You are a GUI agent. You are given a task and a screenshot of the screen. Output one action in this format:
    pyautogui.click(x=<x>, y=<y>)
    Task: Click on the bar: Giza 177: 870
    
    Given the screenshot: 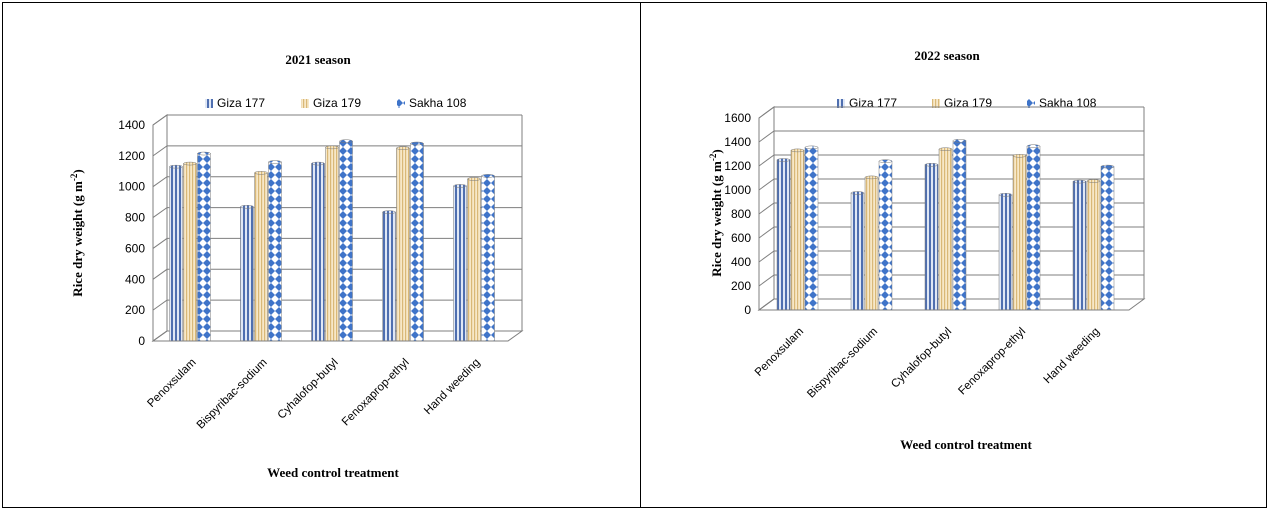 What is the action you would take?
    pyautogui.click(x=247, y=274)
    